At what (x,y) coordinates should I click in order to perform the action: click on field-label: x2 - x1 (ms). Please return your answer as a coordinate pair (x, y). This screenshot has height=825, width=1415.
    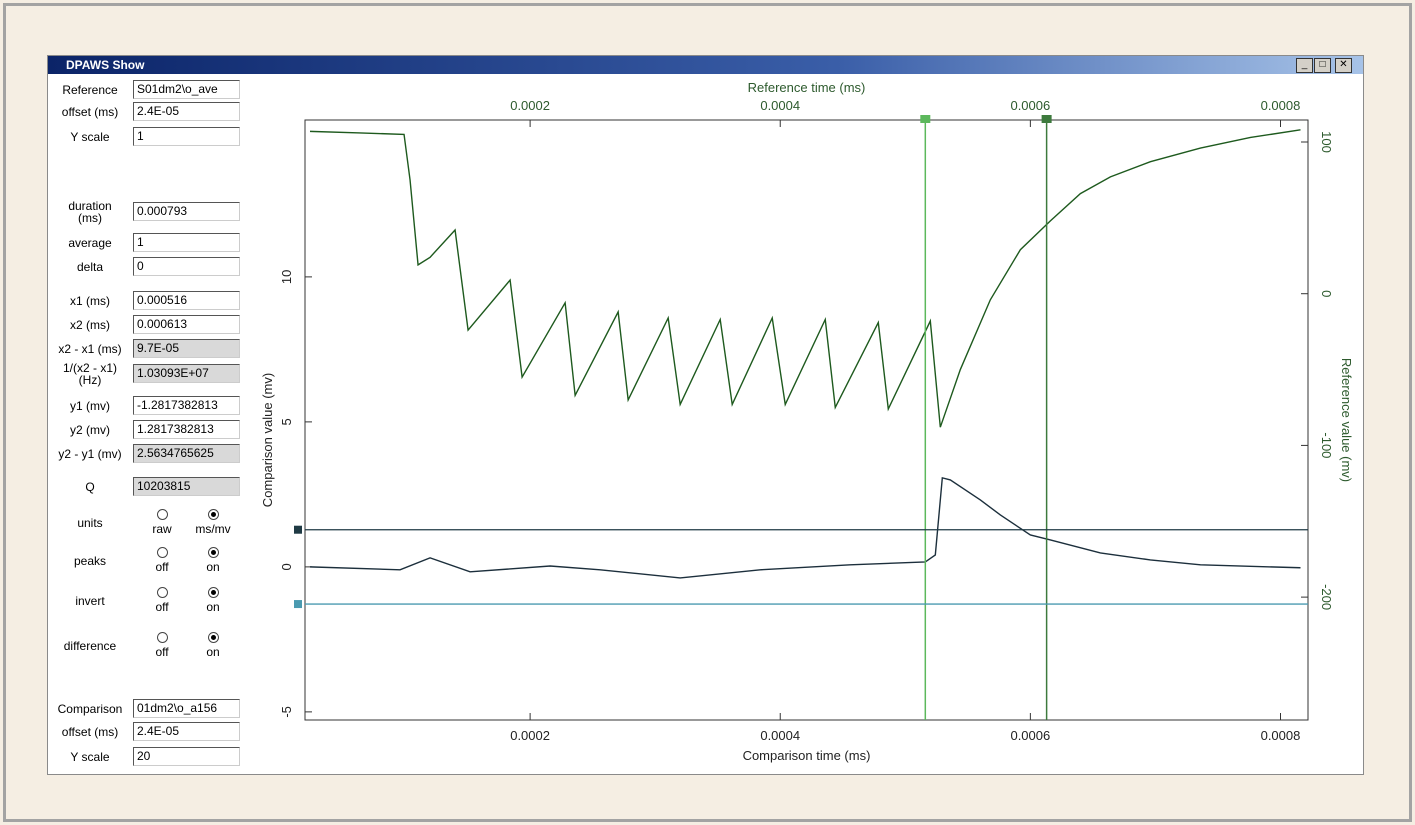
    Looking at the image, I should click on (90, 349).